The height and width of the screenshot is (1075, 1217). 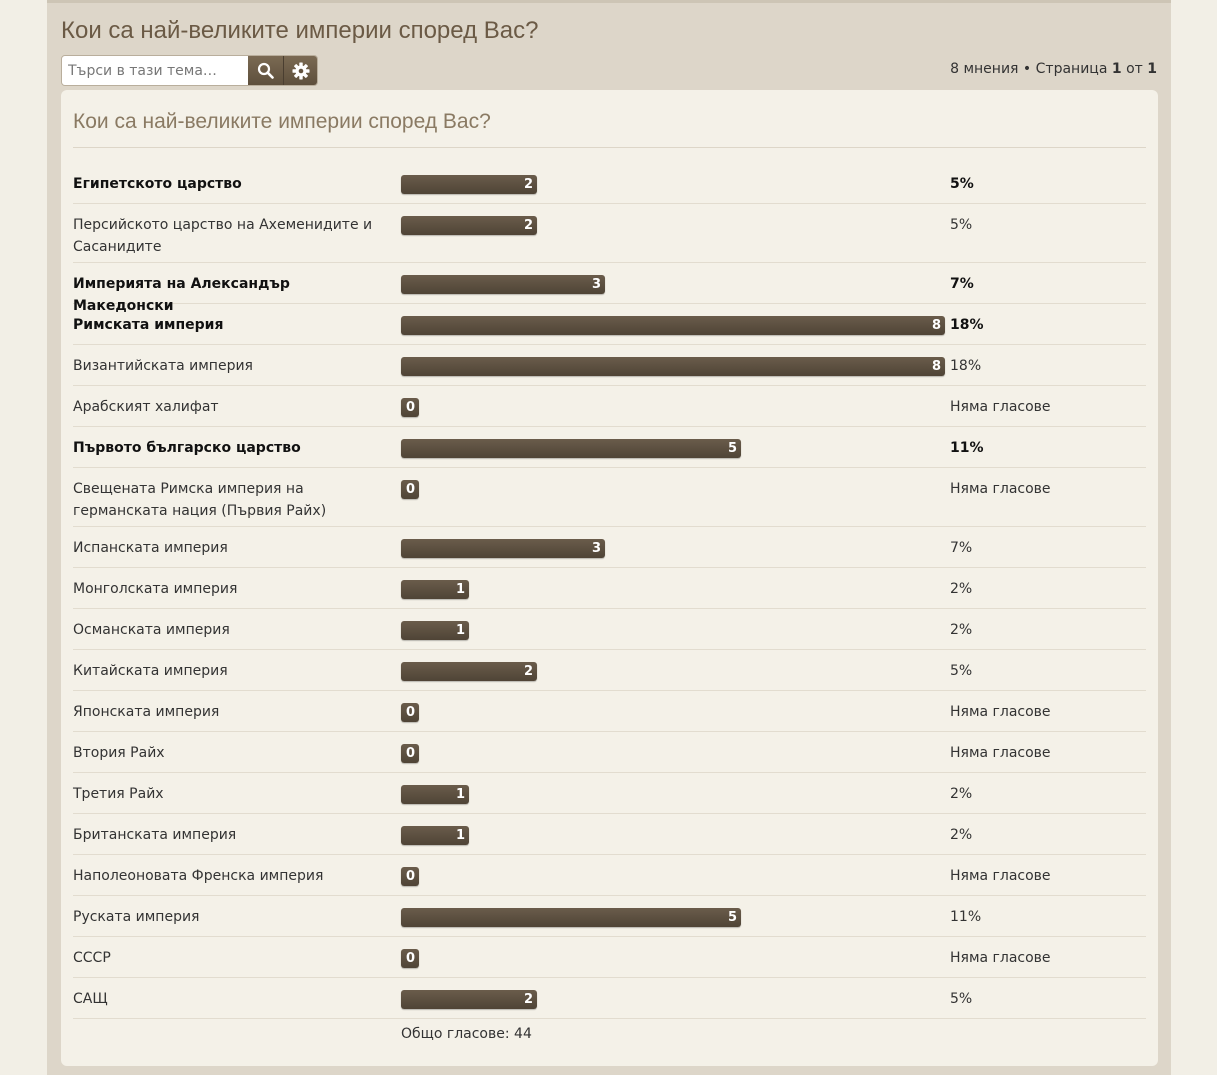 I want to click on poll-option-label: Японската империя, so click(x=146, y=712).